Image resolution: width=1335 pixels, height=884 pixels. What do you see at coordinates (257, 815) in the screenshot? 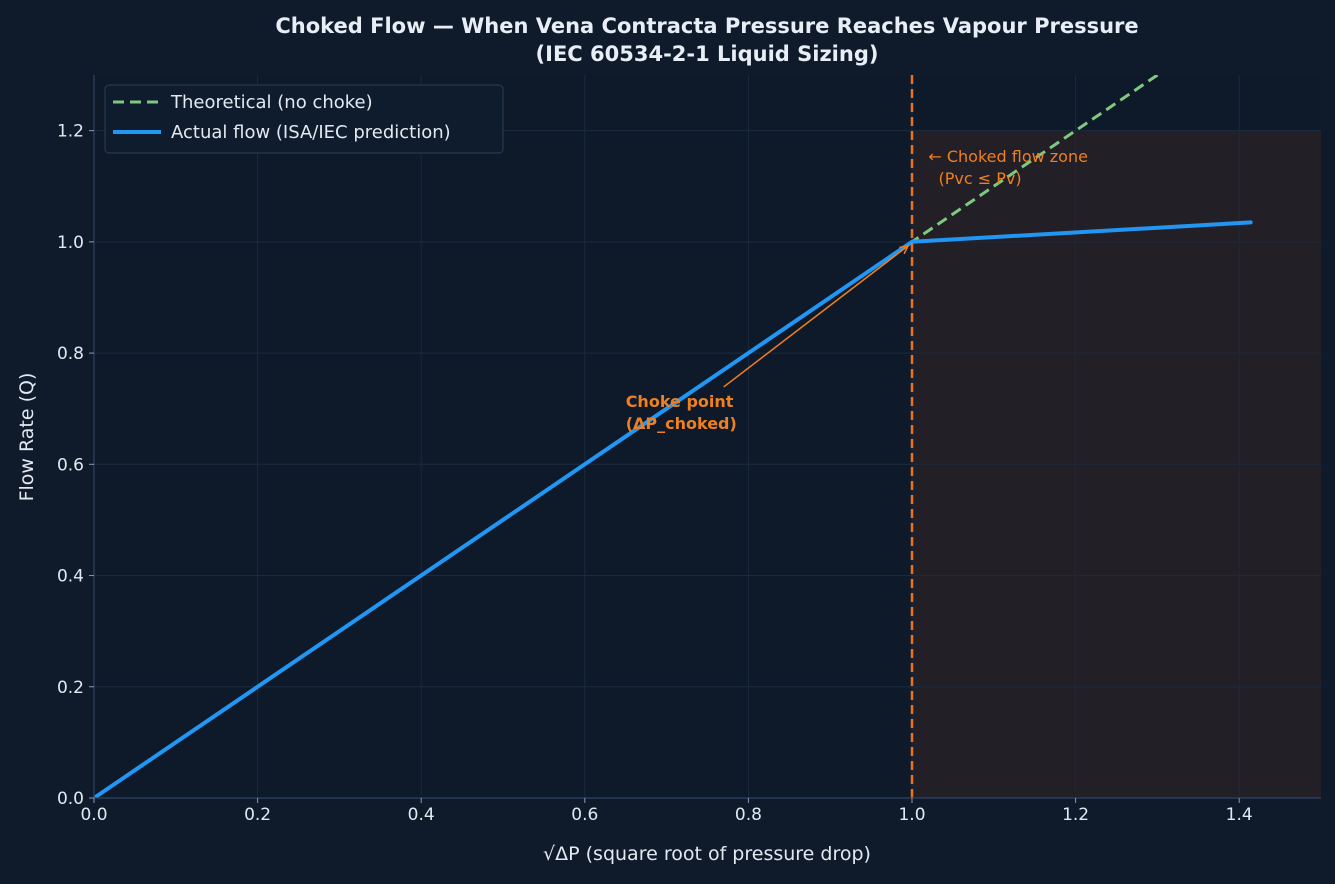
I see `x-tick-label: 0.2` at bounding box center [257, 815].